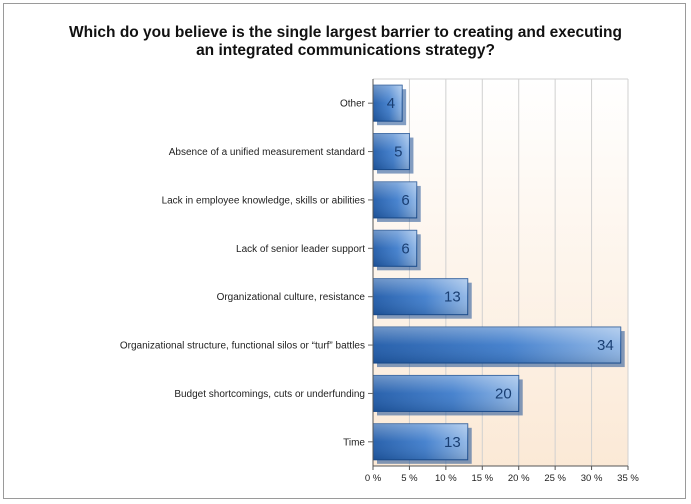  Describe the element at coordinates (519, 478) in the screenshot. I see `x-tick-label: 20 %` at that location.